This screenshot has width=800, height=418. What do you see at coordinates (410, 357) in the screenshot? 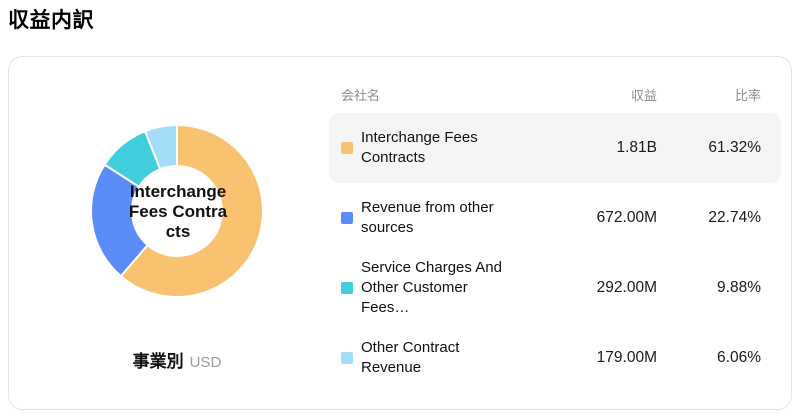
I see `row-company-name: Other Contract Revenue` at bounding box center [410, 357].